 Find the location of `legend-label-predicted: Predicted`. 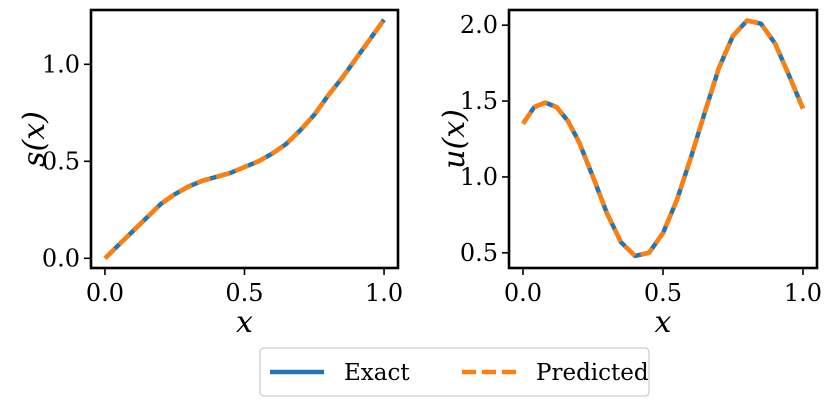

legend-label-predicted: Predicted is located at coordinates (592, 373).